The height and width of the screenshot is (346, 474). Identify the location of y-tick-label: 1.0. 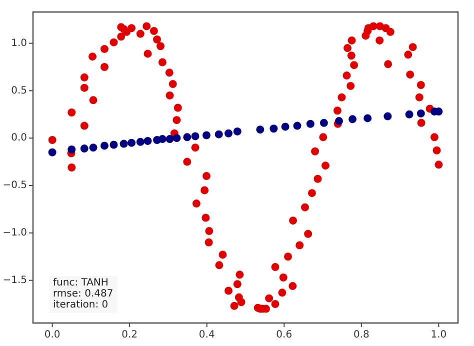
(19, 43).